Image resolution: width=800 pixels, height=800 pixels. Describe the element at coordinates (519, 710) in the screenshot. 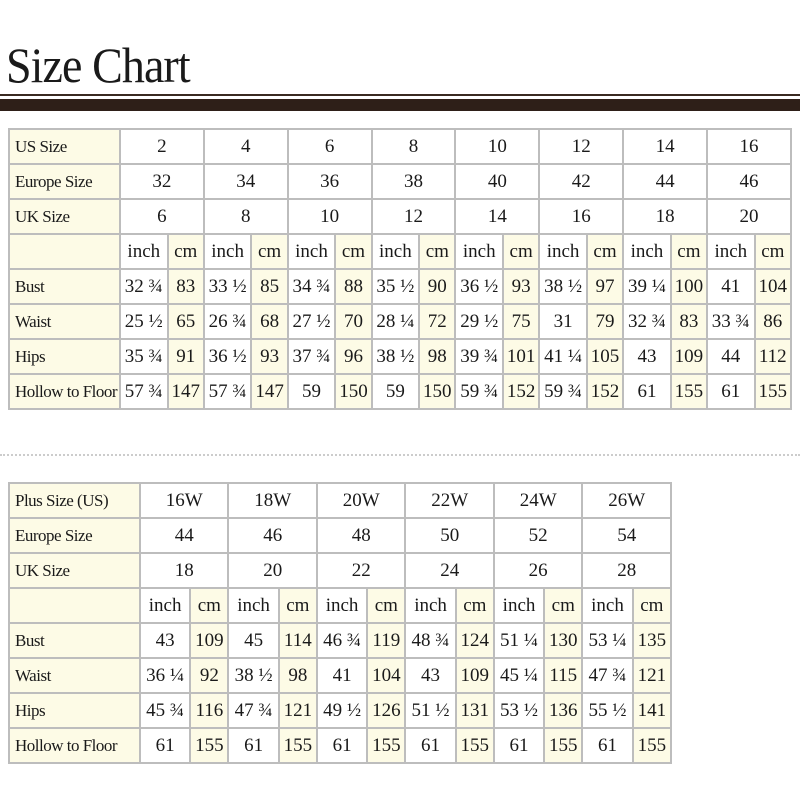

I see `measure-cell: 53 ½` at that location.